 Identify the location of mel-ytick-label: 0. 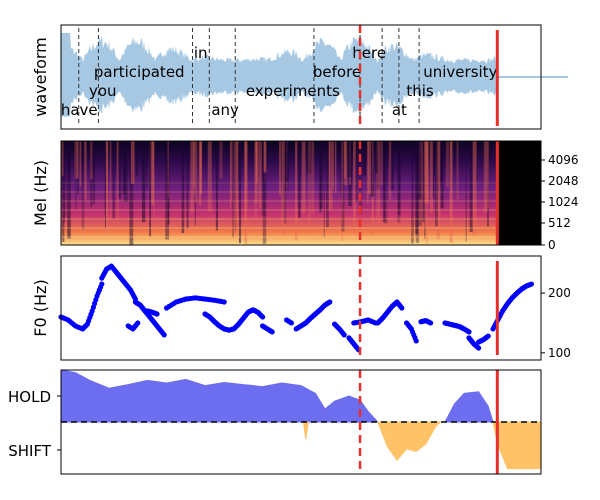
(552, 245).